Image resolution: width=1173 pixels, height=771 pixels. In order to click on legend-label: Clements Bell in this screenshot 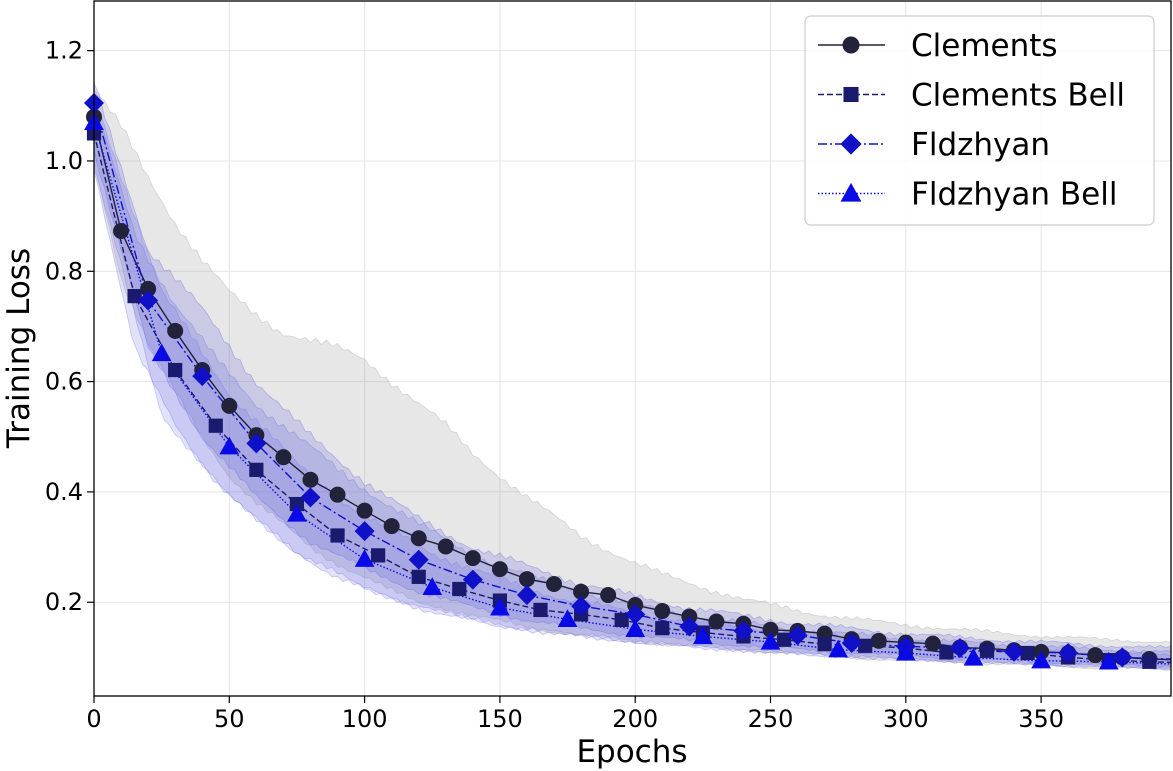, I will do `click(1018, 96)`.